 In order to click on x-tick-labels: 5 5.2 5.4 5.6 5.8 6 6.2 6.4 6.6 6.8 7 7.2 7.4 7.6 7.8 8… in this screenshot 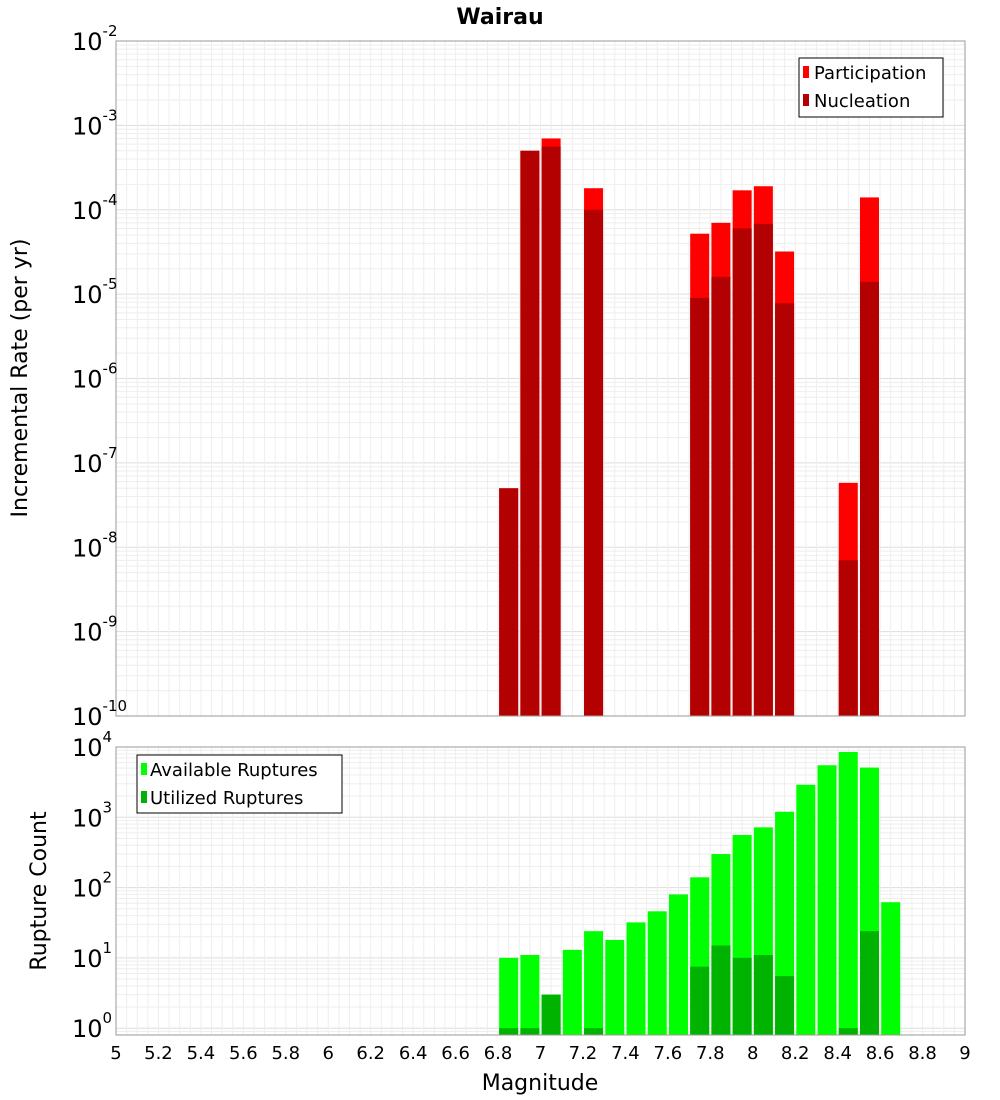, I will do `click(540, 1053)`.